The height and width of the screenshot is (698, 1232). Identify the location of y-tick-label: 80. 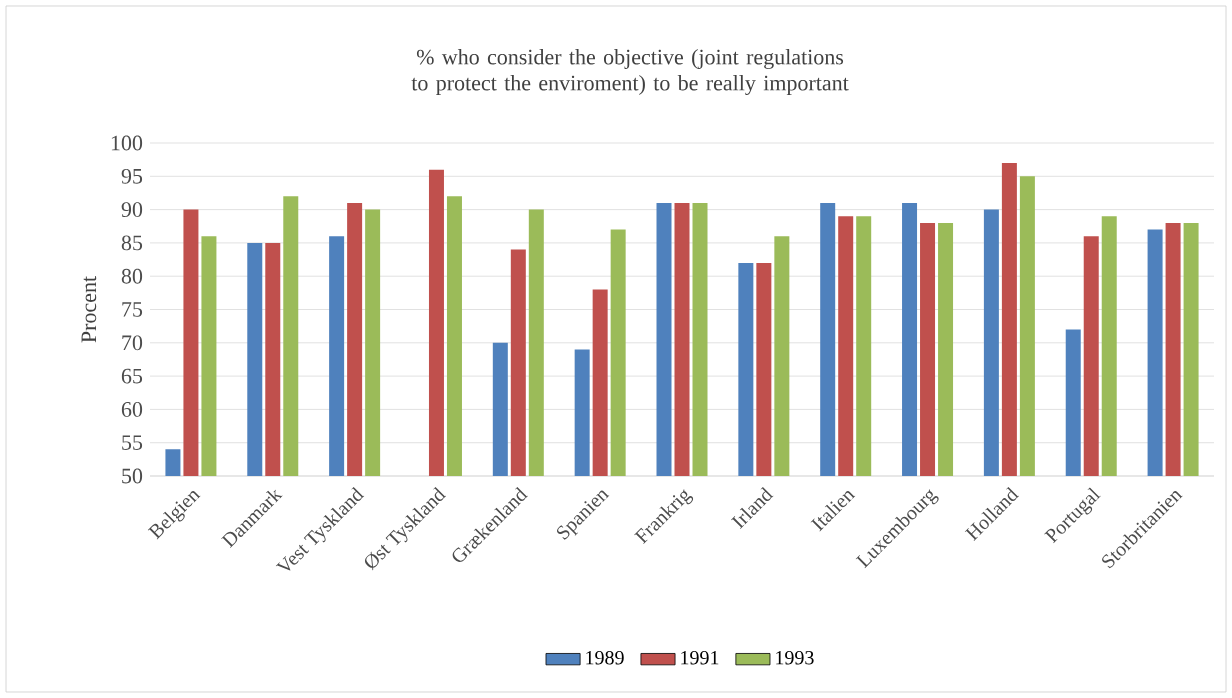
(132, 276).